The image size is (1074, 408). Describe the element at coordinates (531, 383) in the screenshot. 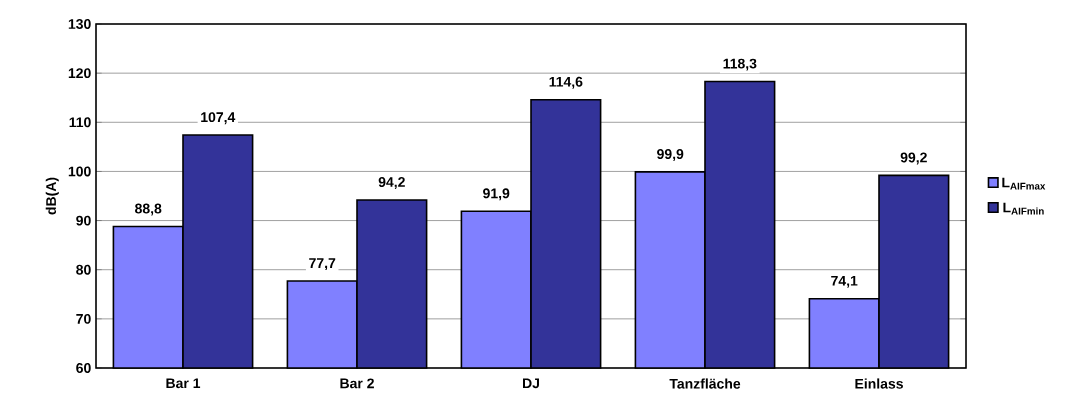

I see `x-tick-label: DJ` at that location.